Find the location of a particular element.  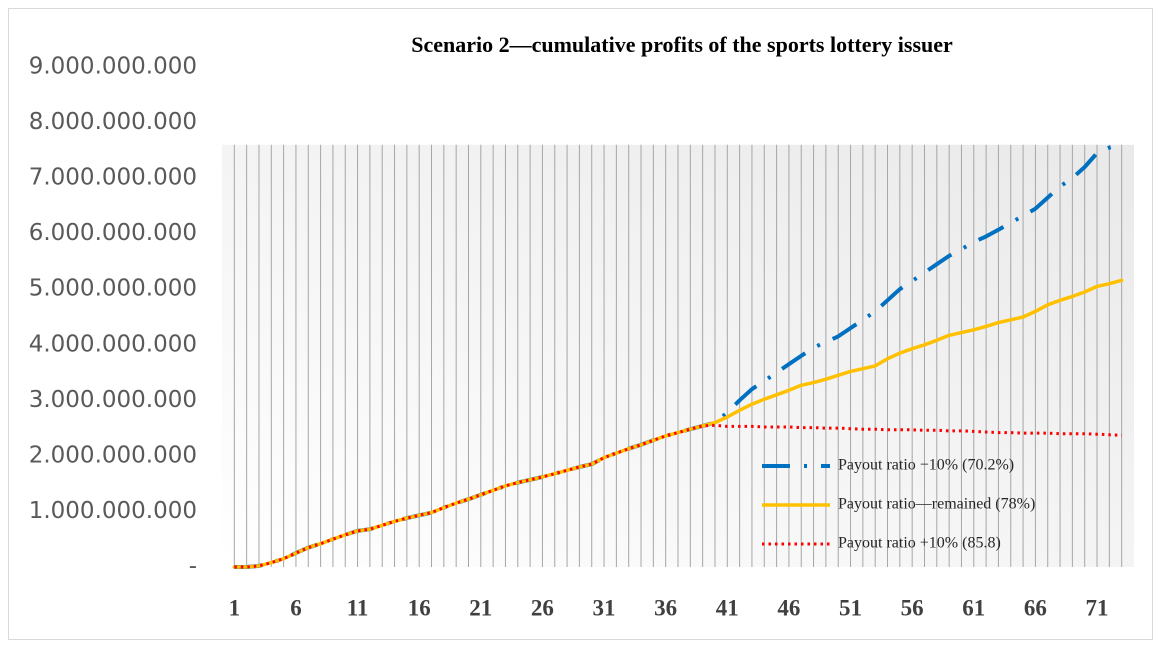

x-tick-label: 11 is located at coordinates (358, 607).